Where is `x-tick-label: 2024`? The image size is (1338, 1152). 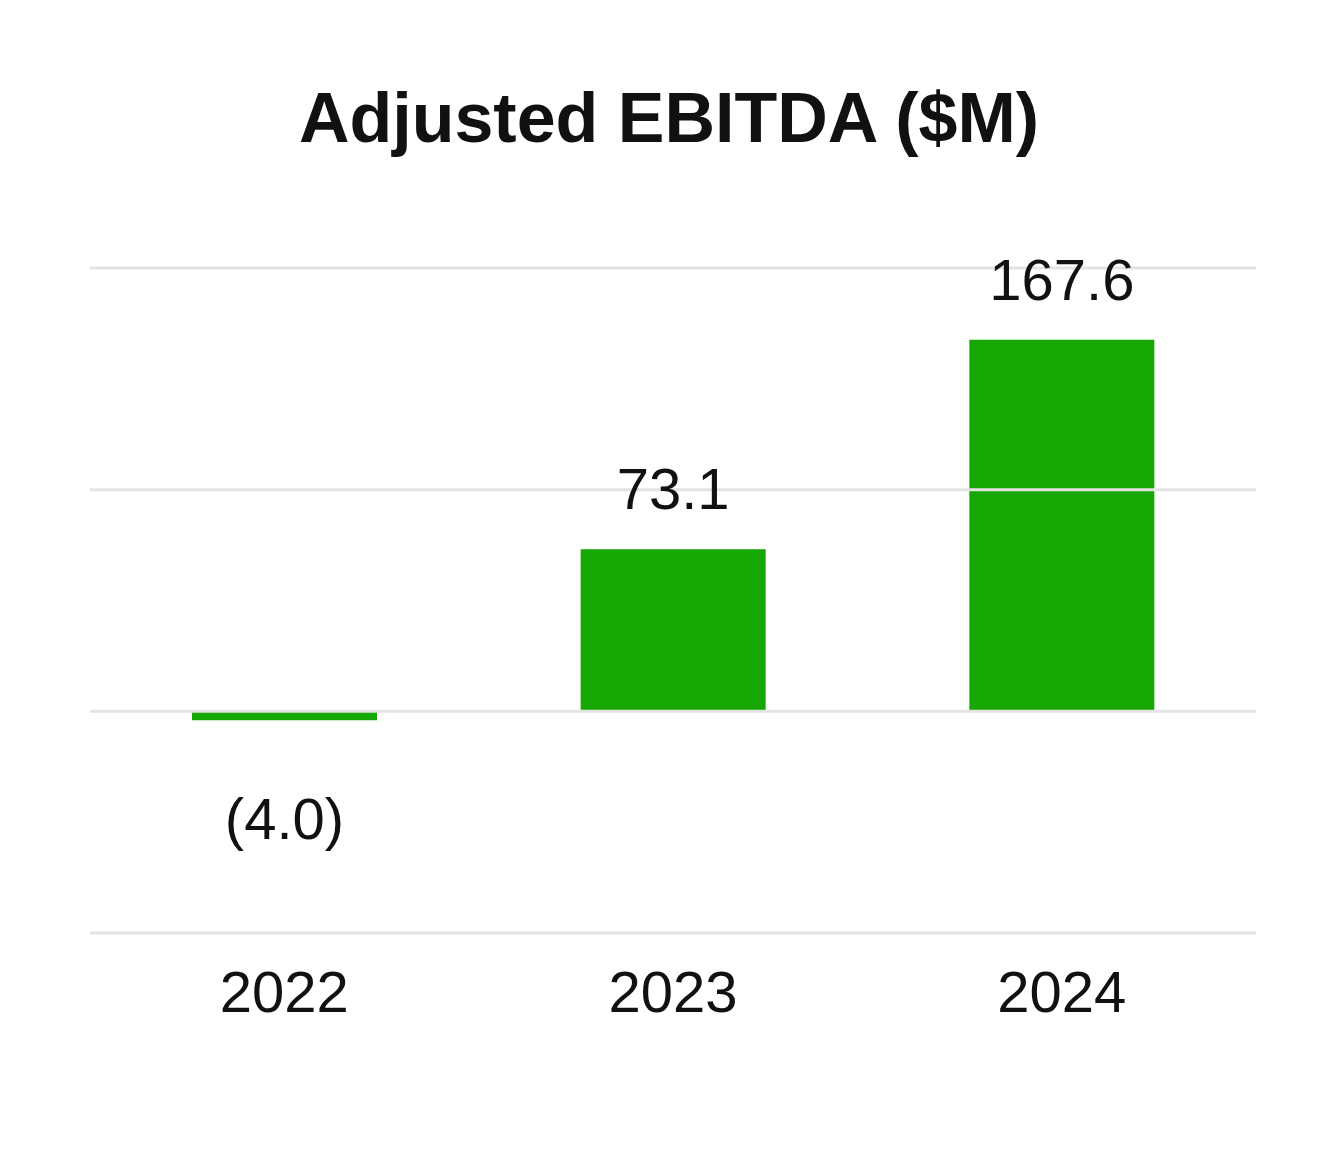
x-tick-label: 2024 is located at coordinates (1062, 992).